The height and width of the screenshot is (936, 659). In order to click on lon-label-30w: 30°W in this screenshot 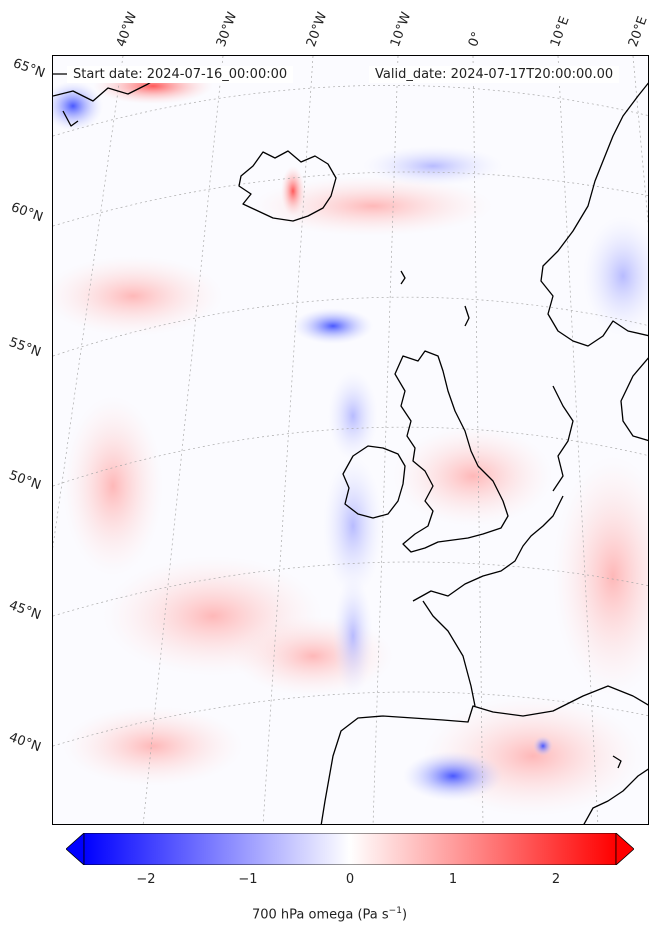, I will do `click(227, 29)`.